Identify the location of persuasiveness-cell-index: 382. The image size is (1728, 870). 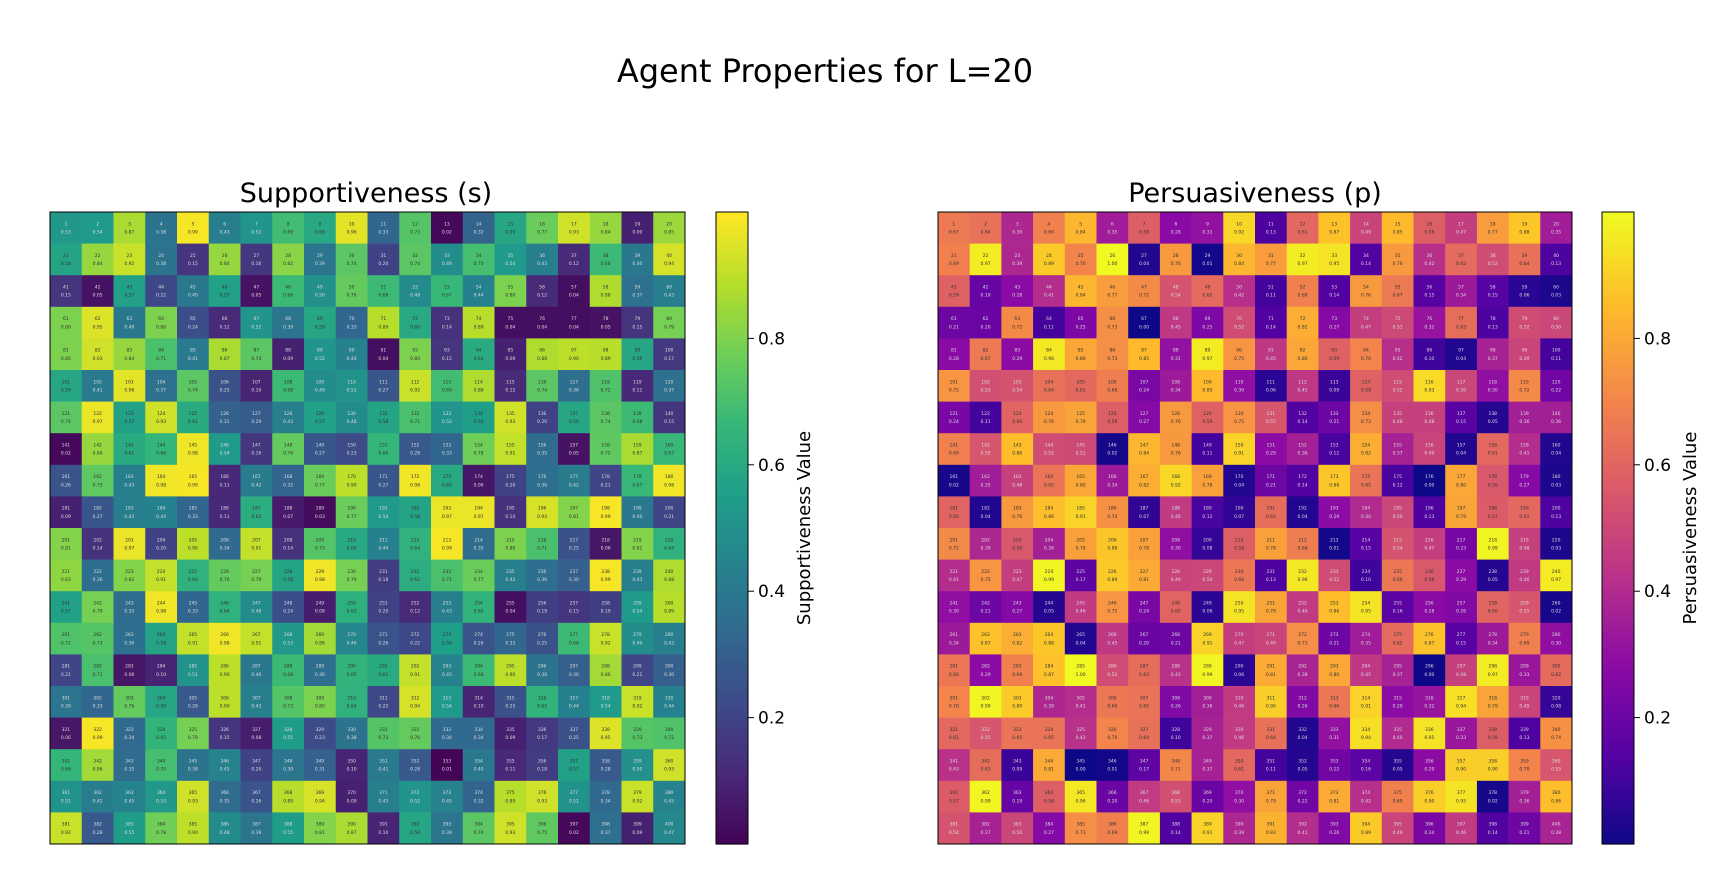
(985, 825).